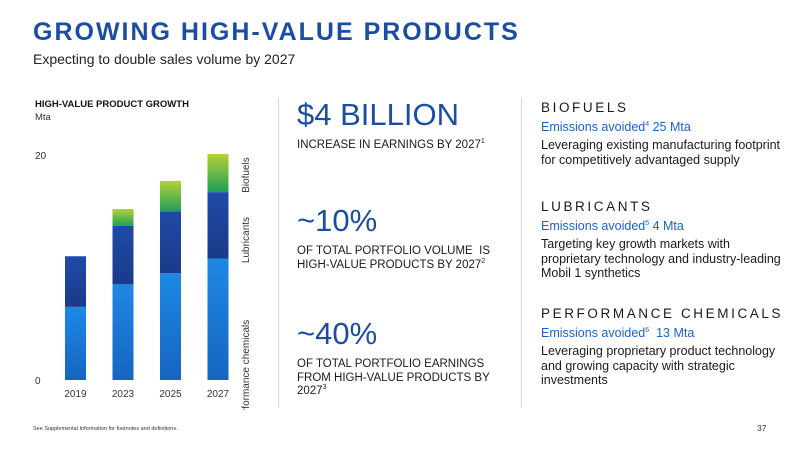 The image size is (800, 450). I want to click on emissions-value: 13 Mta, so click(672, 333).